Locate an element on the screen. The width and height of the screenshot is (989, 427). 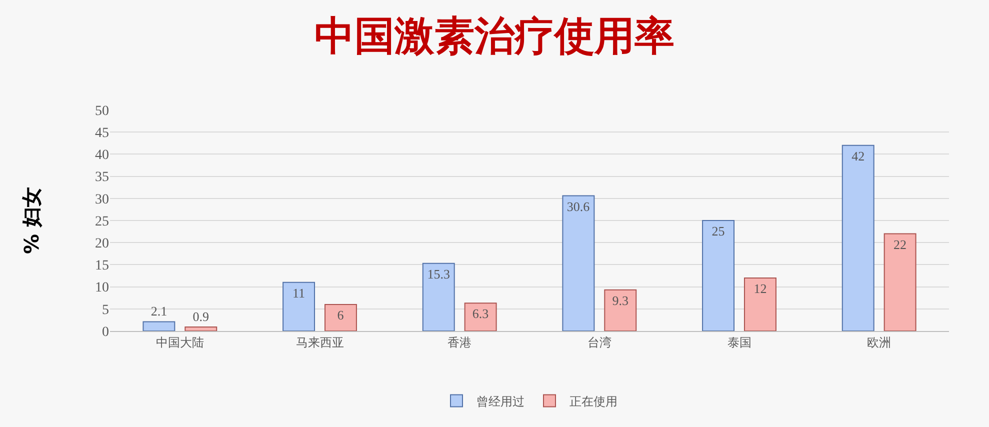
data-label: 12 is located at coordinates (760, 288).